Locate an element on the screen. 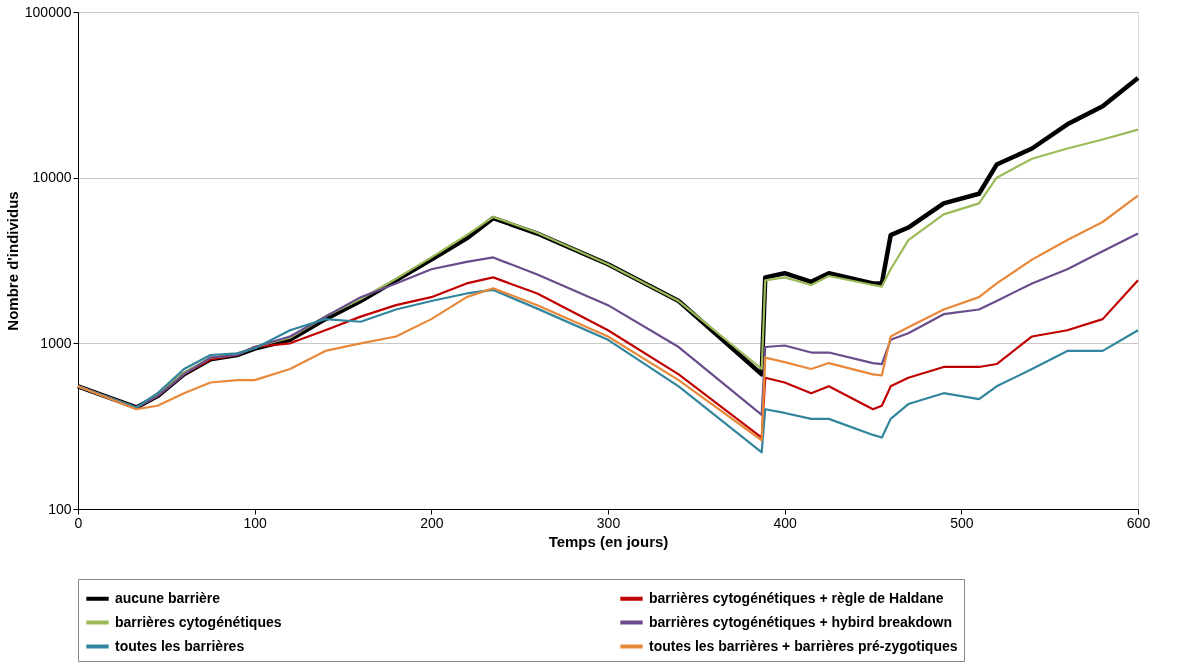  y-tick-label: 1000 is located at coordinates (56, 342).